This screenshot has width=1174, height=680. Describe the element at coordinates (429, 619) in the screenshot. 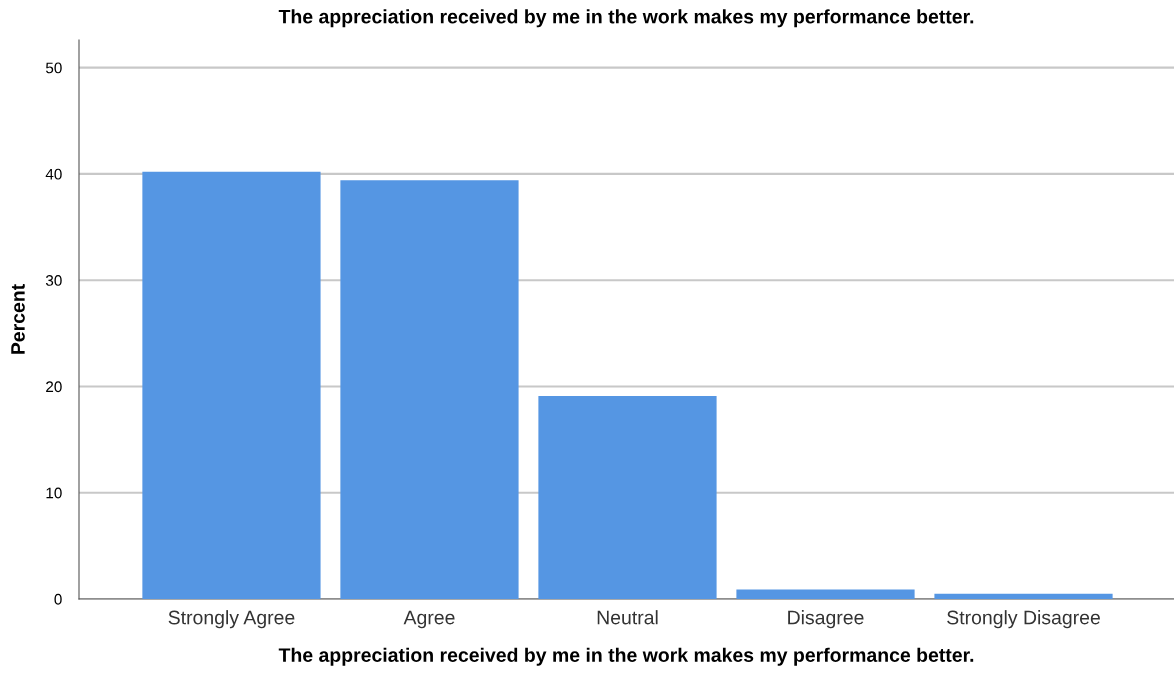

I see `x-tick-label: Agree` at that location.